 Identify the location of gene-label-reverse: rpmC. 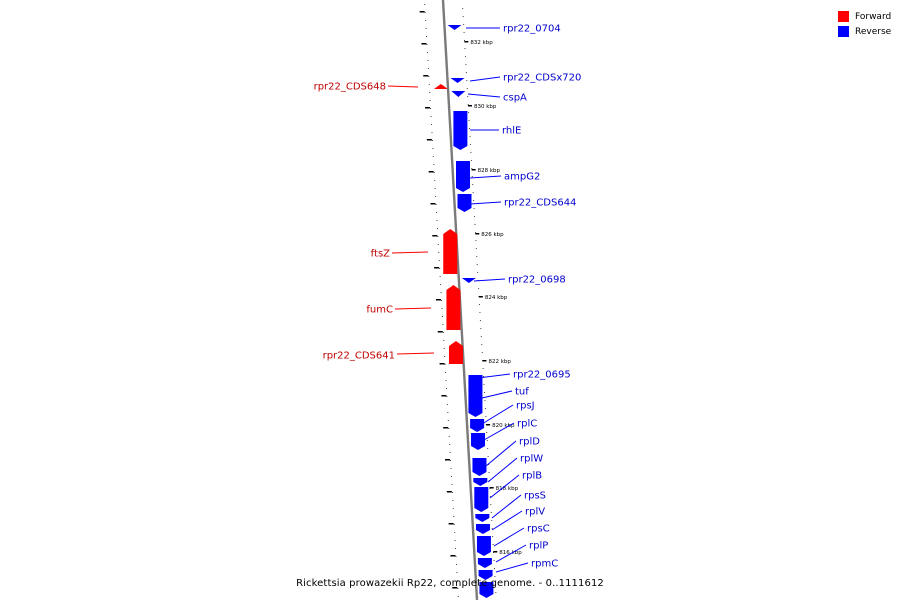
(544, 564).